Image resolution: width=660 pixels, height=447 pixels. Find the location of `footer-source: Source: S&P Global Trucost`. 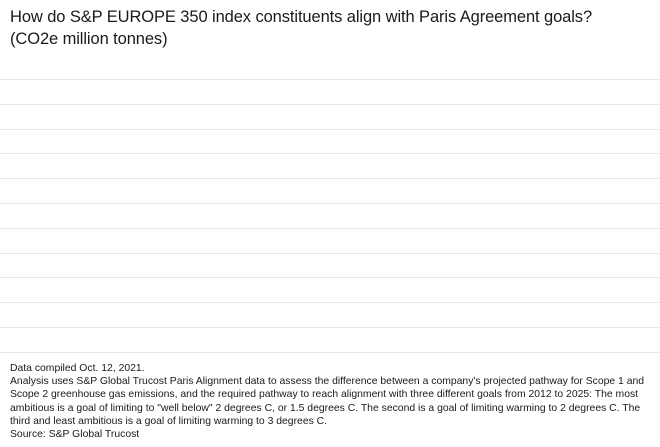

footer-source: Source: S&P Global Trucost is located at coordinates (75, 435).